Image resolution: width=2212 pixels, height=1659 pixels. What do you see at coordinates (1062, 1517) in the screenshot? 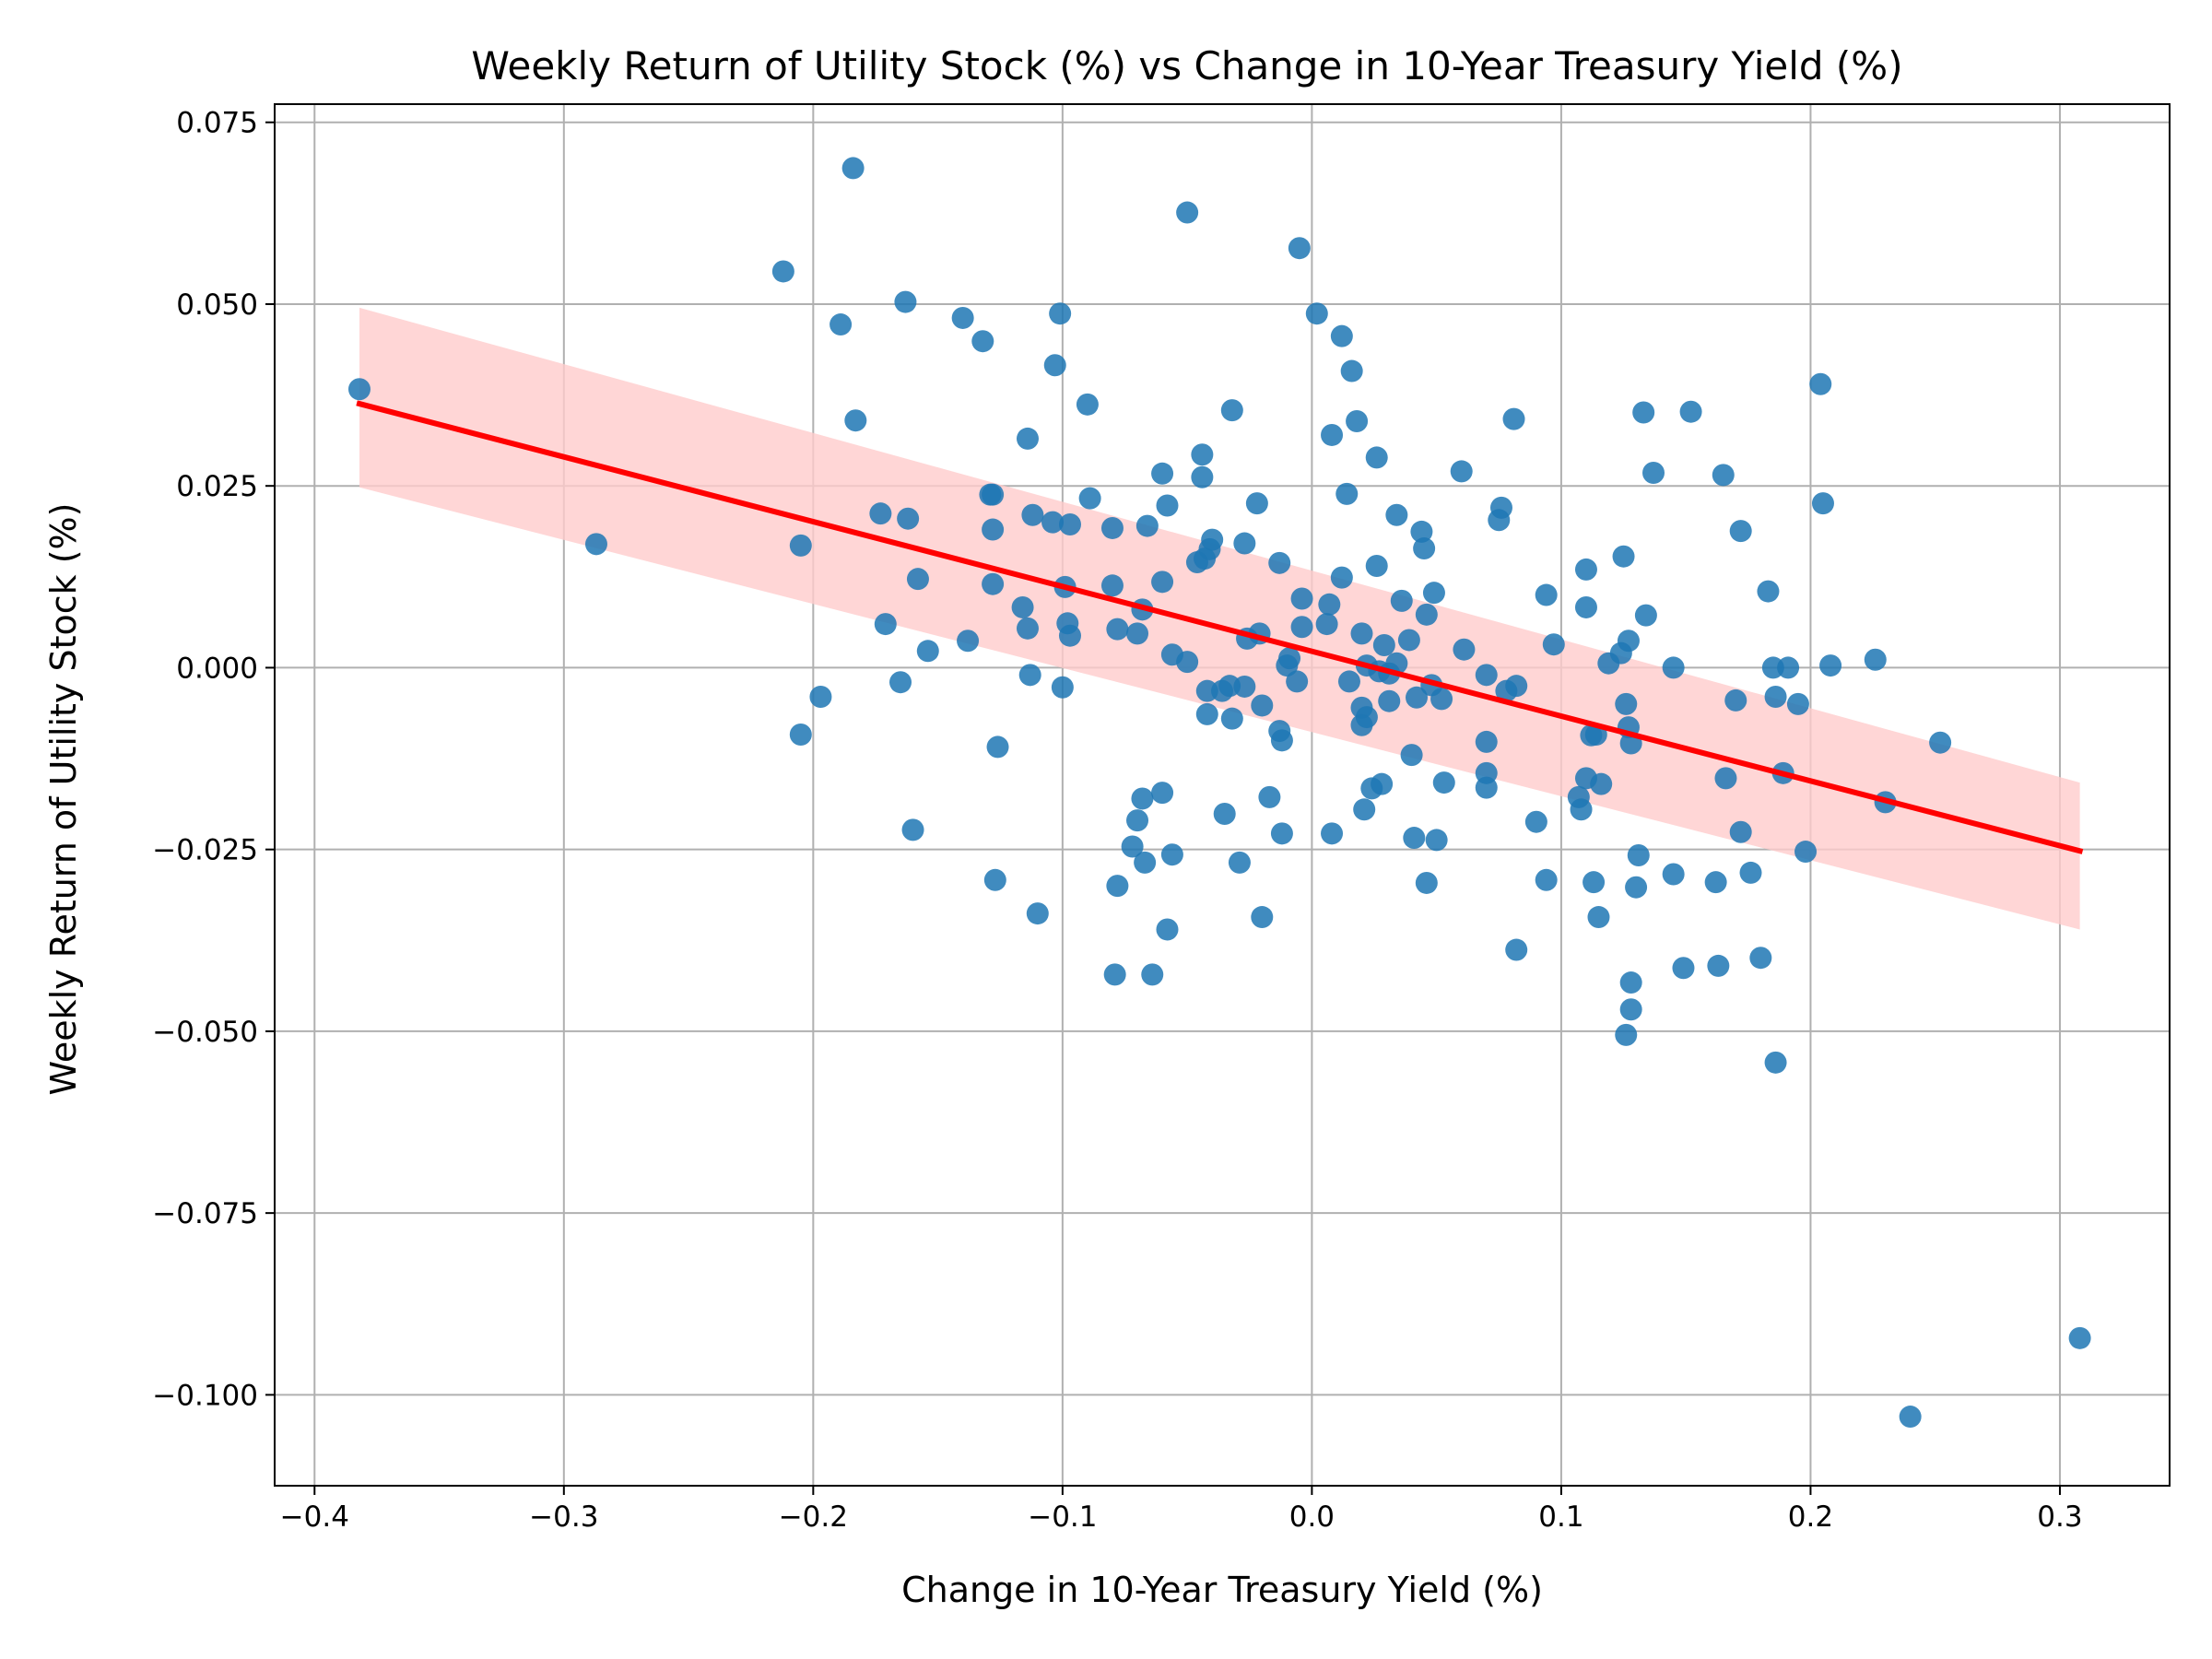
I see `x-tick-label: −0.1` at bounding box center [1062, 1517].